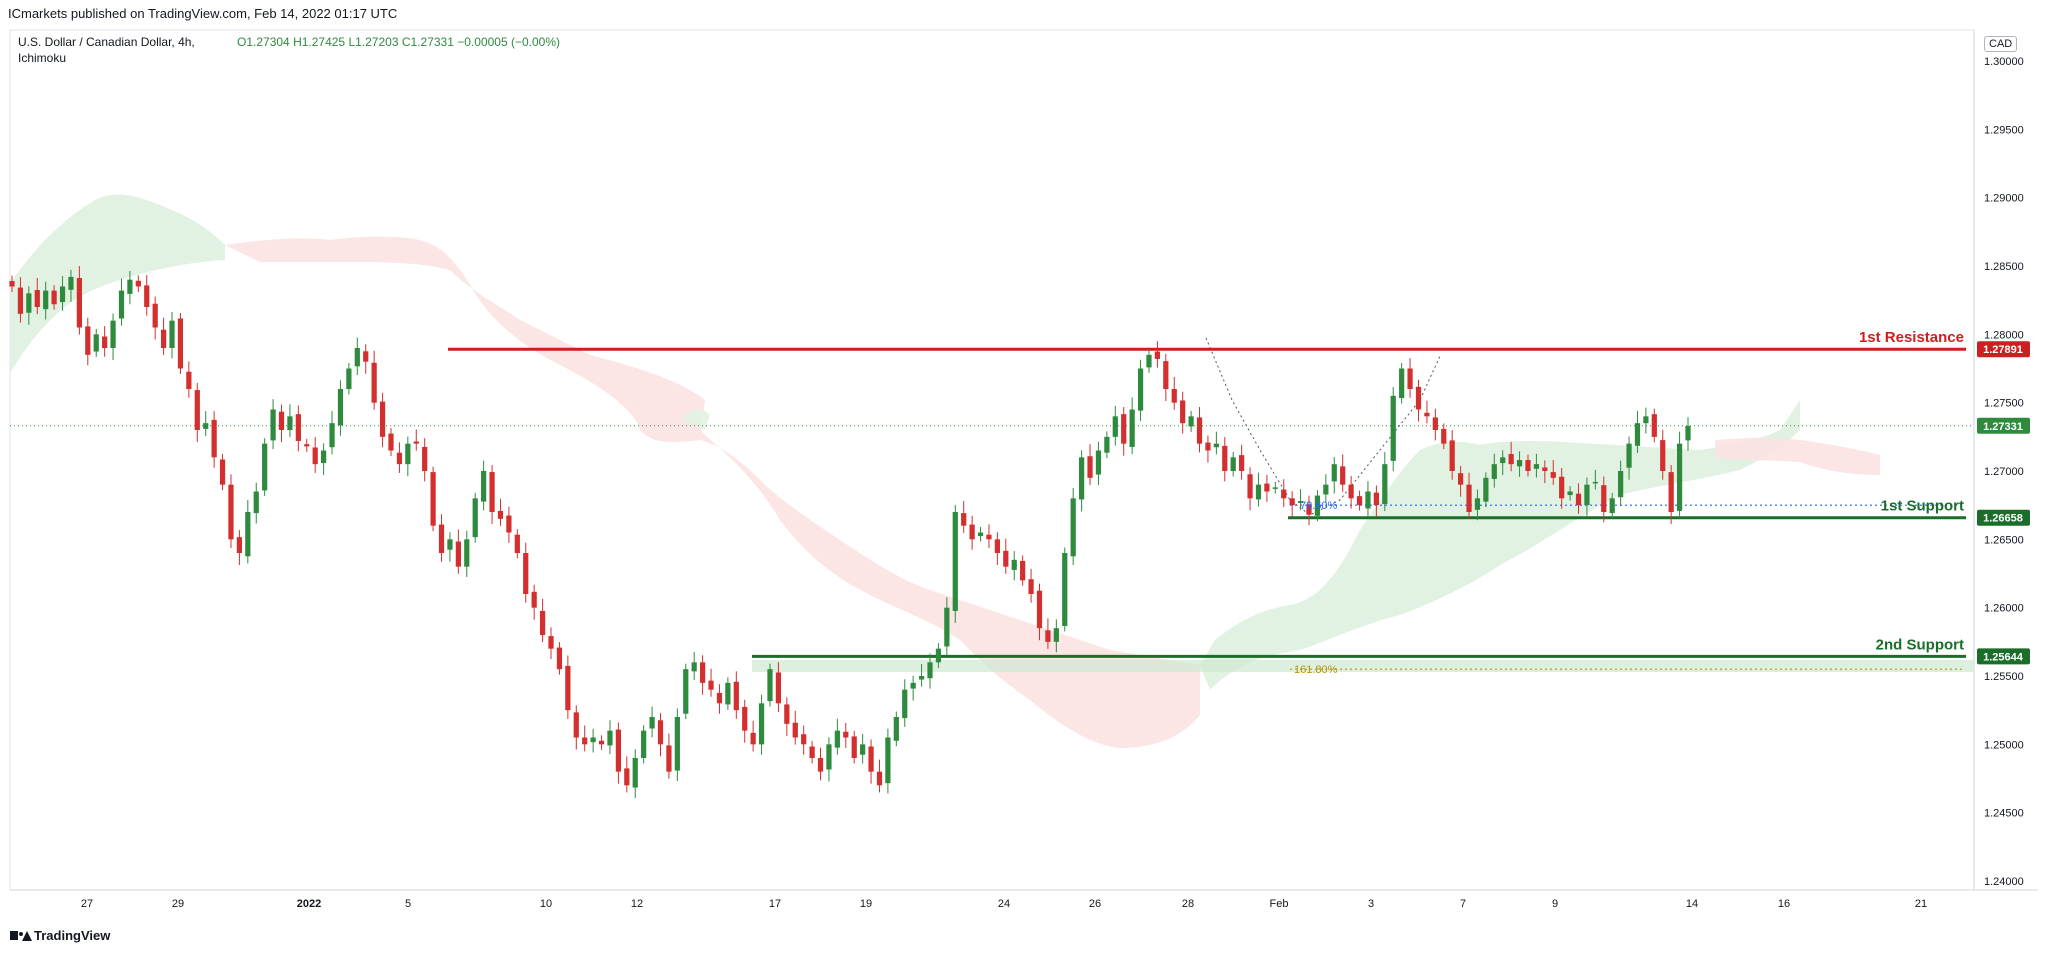 This screenshot has height=954, width=2047. What do you see at coordinates (21, 936) in the screenshot?
I see `tv-logo-icon` at bounding box center [21, 936].